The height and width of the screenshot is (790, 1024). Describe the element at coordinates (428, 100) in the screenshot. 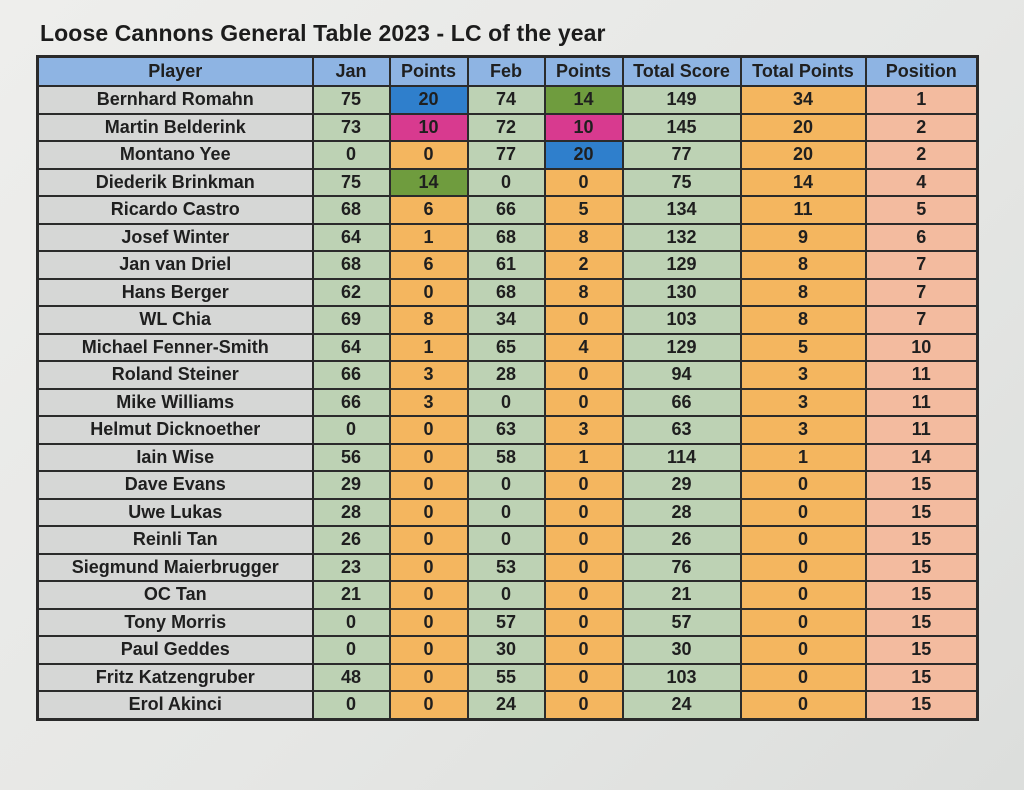

I see `cell-jan-points: 20` at that location.